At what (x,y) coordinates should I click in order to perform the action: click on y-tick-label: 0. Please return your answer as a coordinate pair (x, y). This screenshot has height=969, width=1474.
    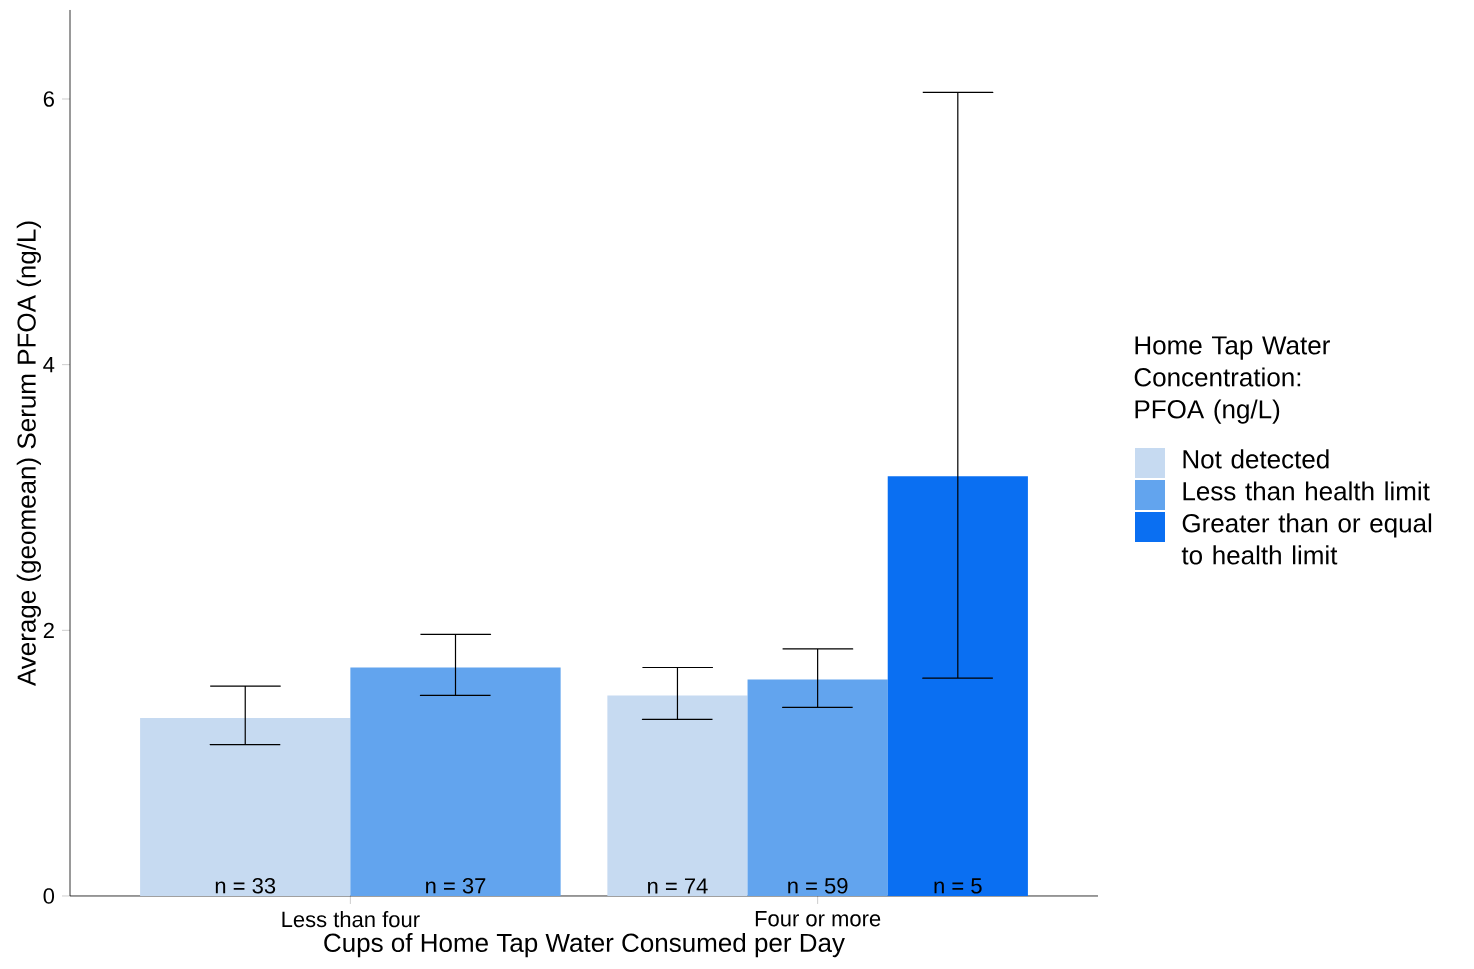
    Looking at the image, I should click on (49, 896).